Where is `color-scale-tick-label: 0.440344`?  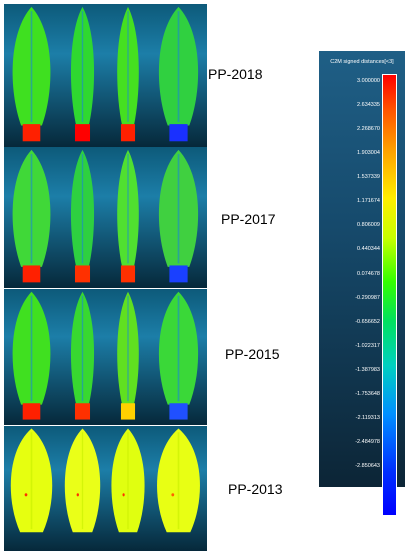
color-scale-tick-label: 0.440344 is located at coordinates (368, 249).